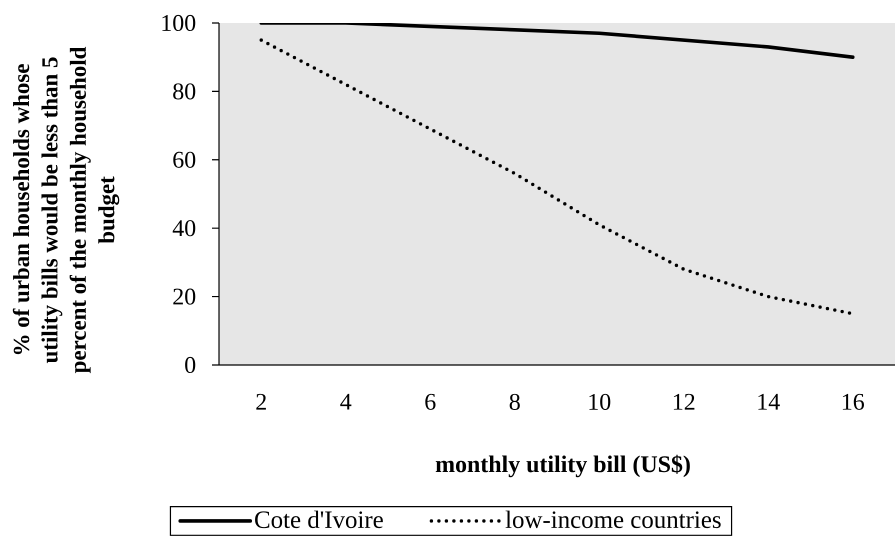 The height and width of the screenshot is (550, 895). Describe the element at coordinates (66, 210) in the screenshot. I see `y-axis-title: % of urban households whose utility bills would be less than 5 percent of the monthly household budget` at that location.